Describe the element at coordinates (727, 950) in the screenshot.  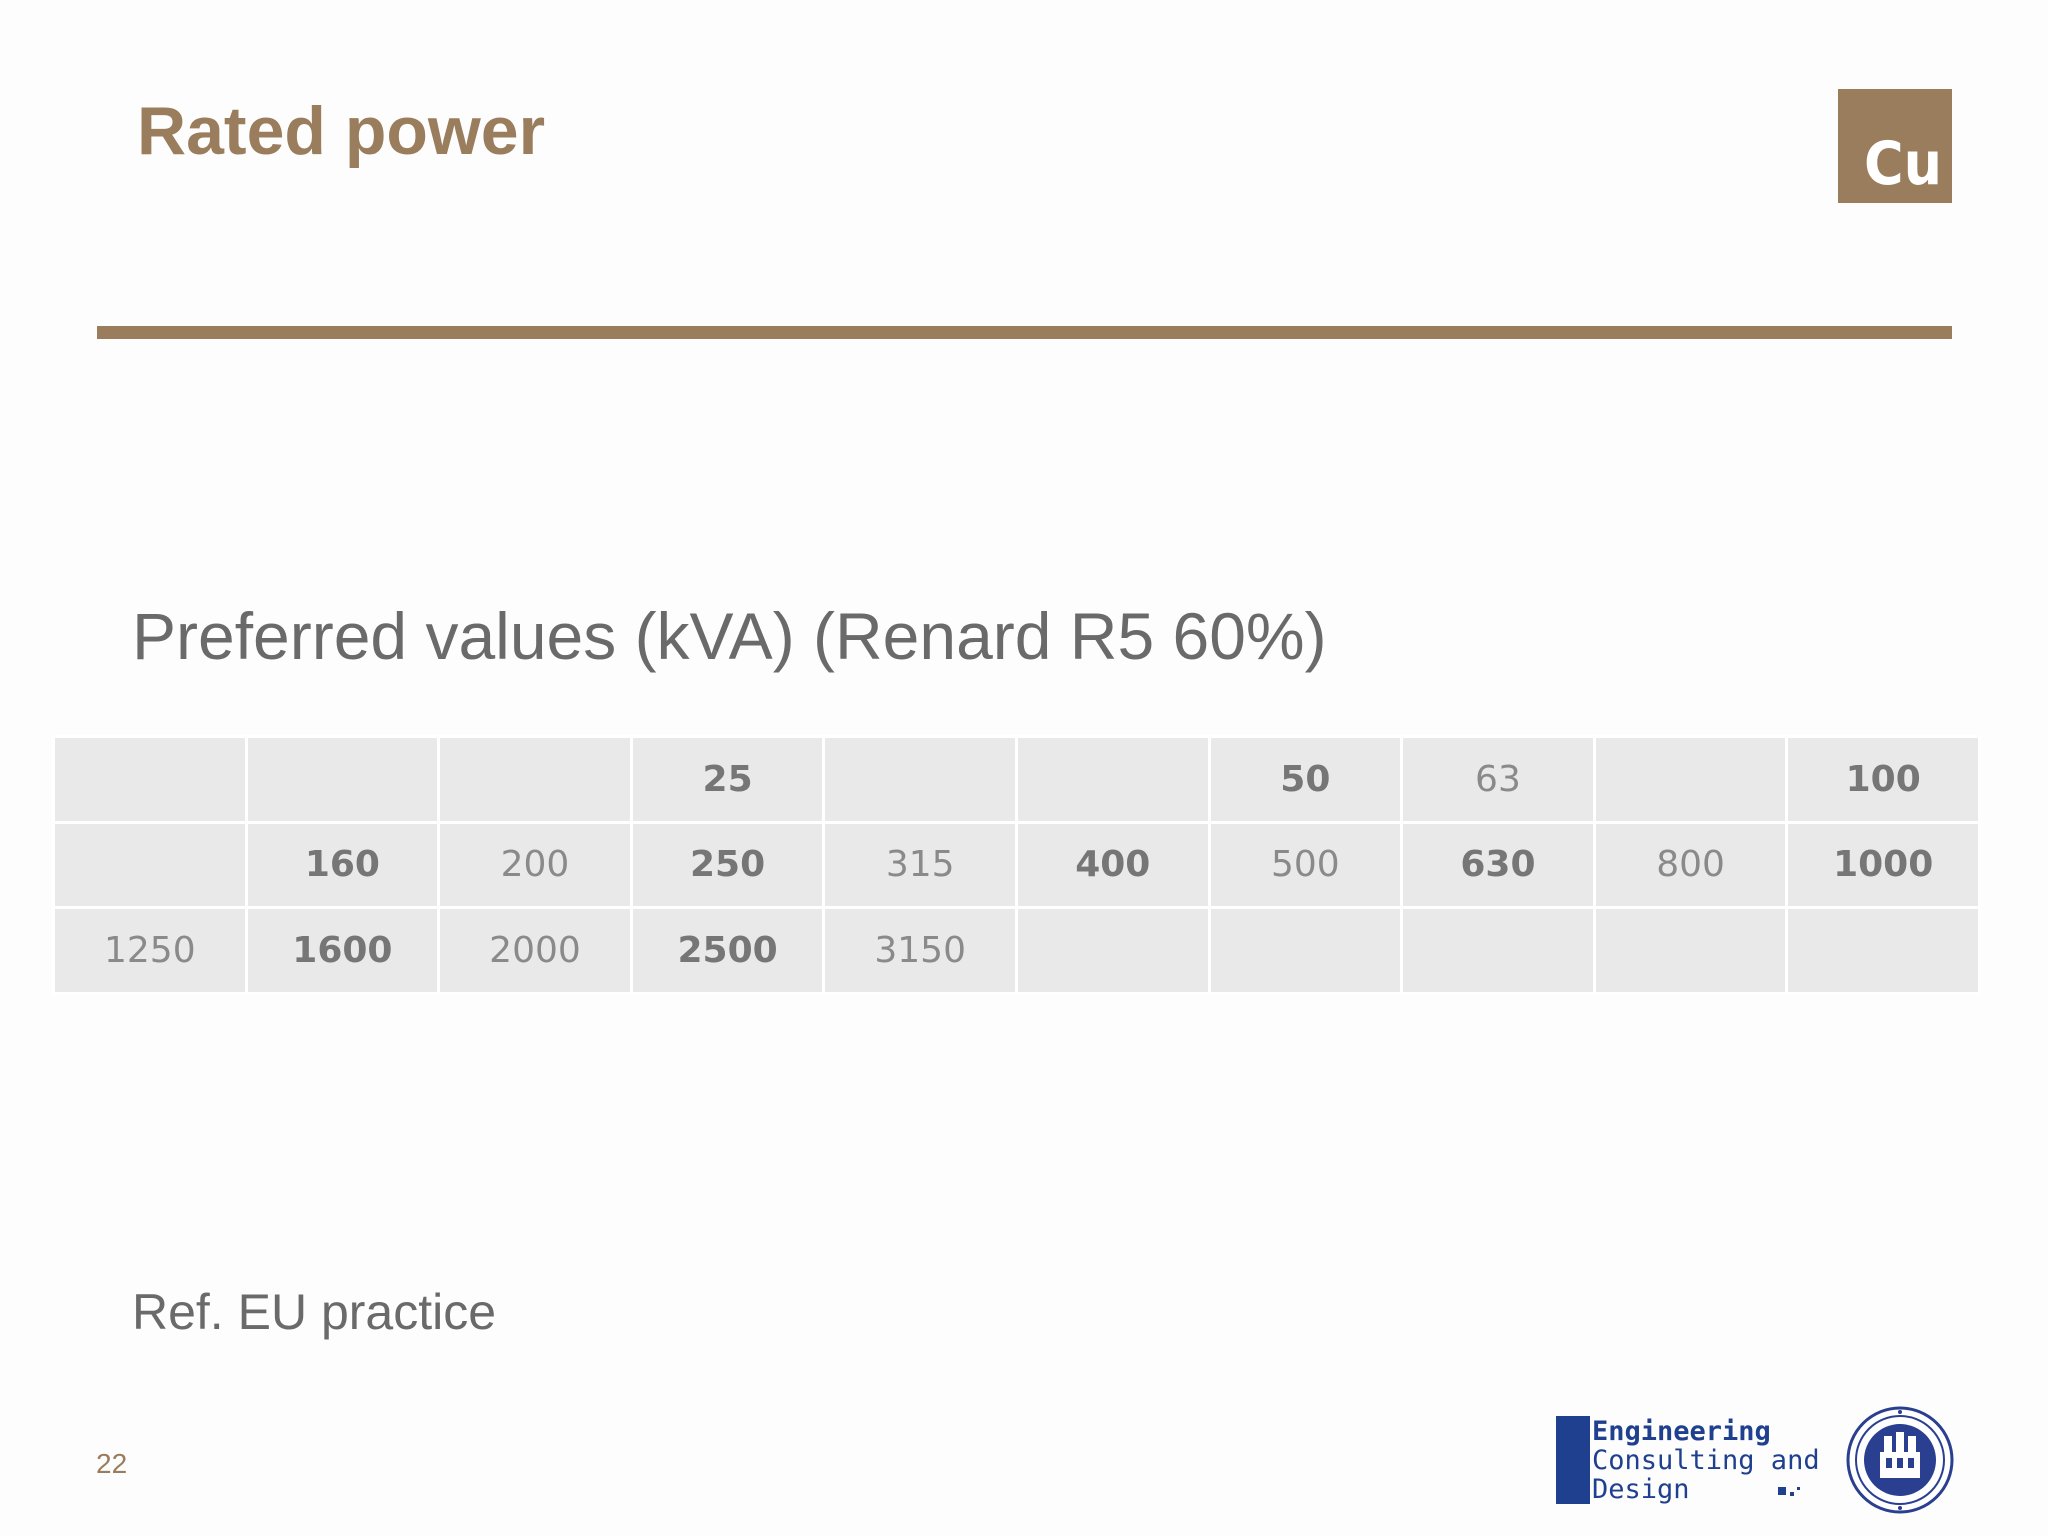
I see `table-cell: 2500` at that location.